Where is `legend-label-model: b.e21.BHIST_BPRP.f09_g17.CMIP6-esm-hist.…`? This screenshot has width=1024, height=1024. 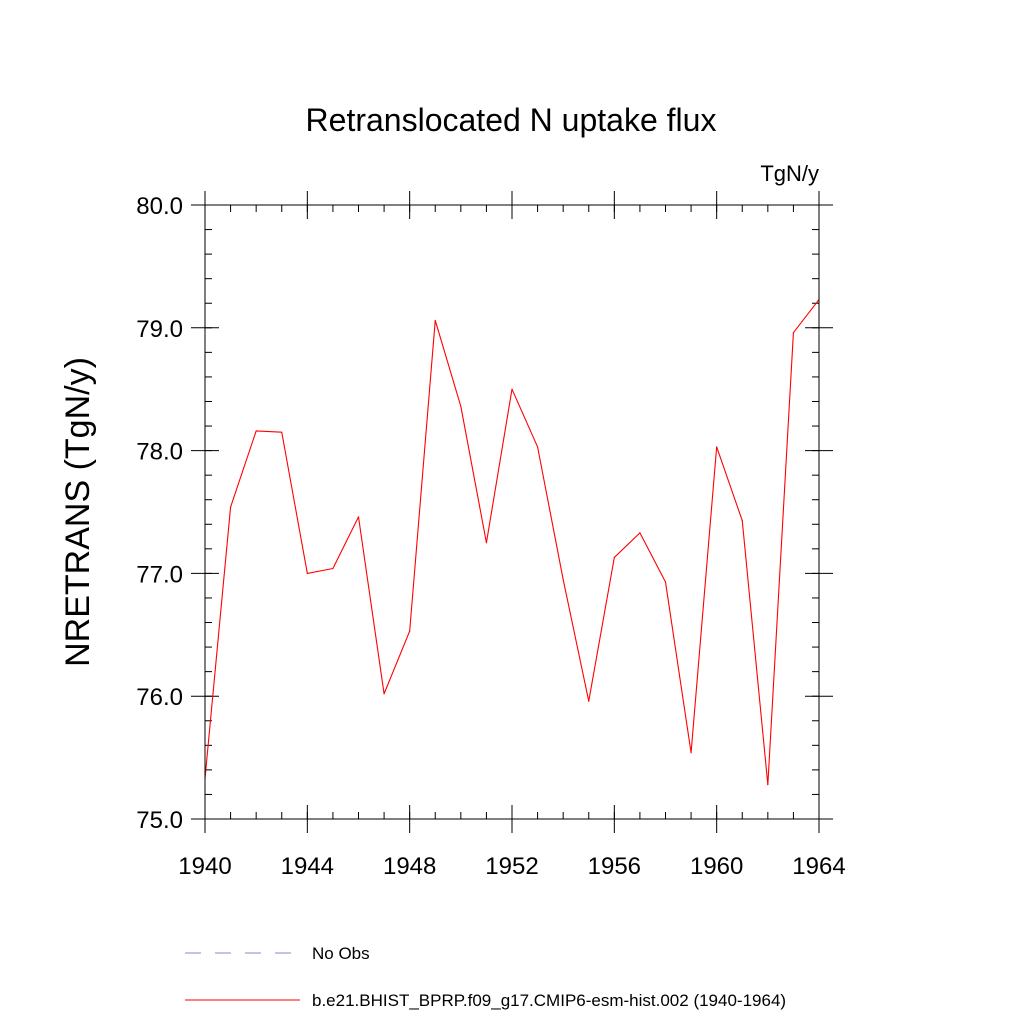
legend-label-model: b.e21.BHIST_BPRP.f09_g17.CMIP6-esm-hist.… is located at coordinates (549, 1000).